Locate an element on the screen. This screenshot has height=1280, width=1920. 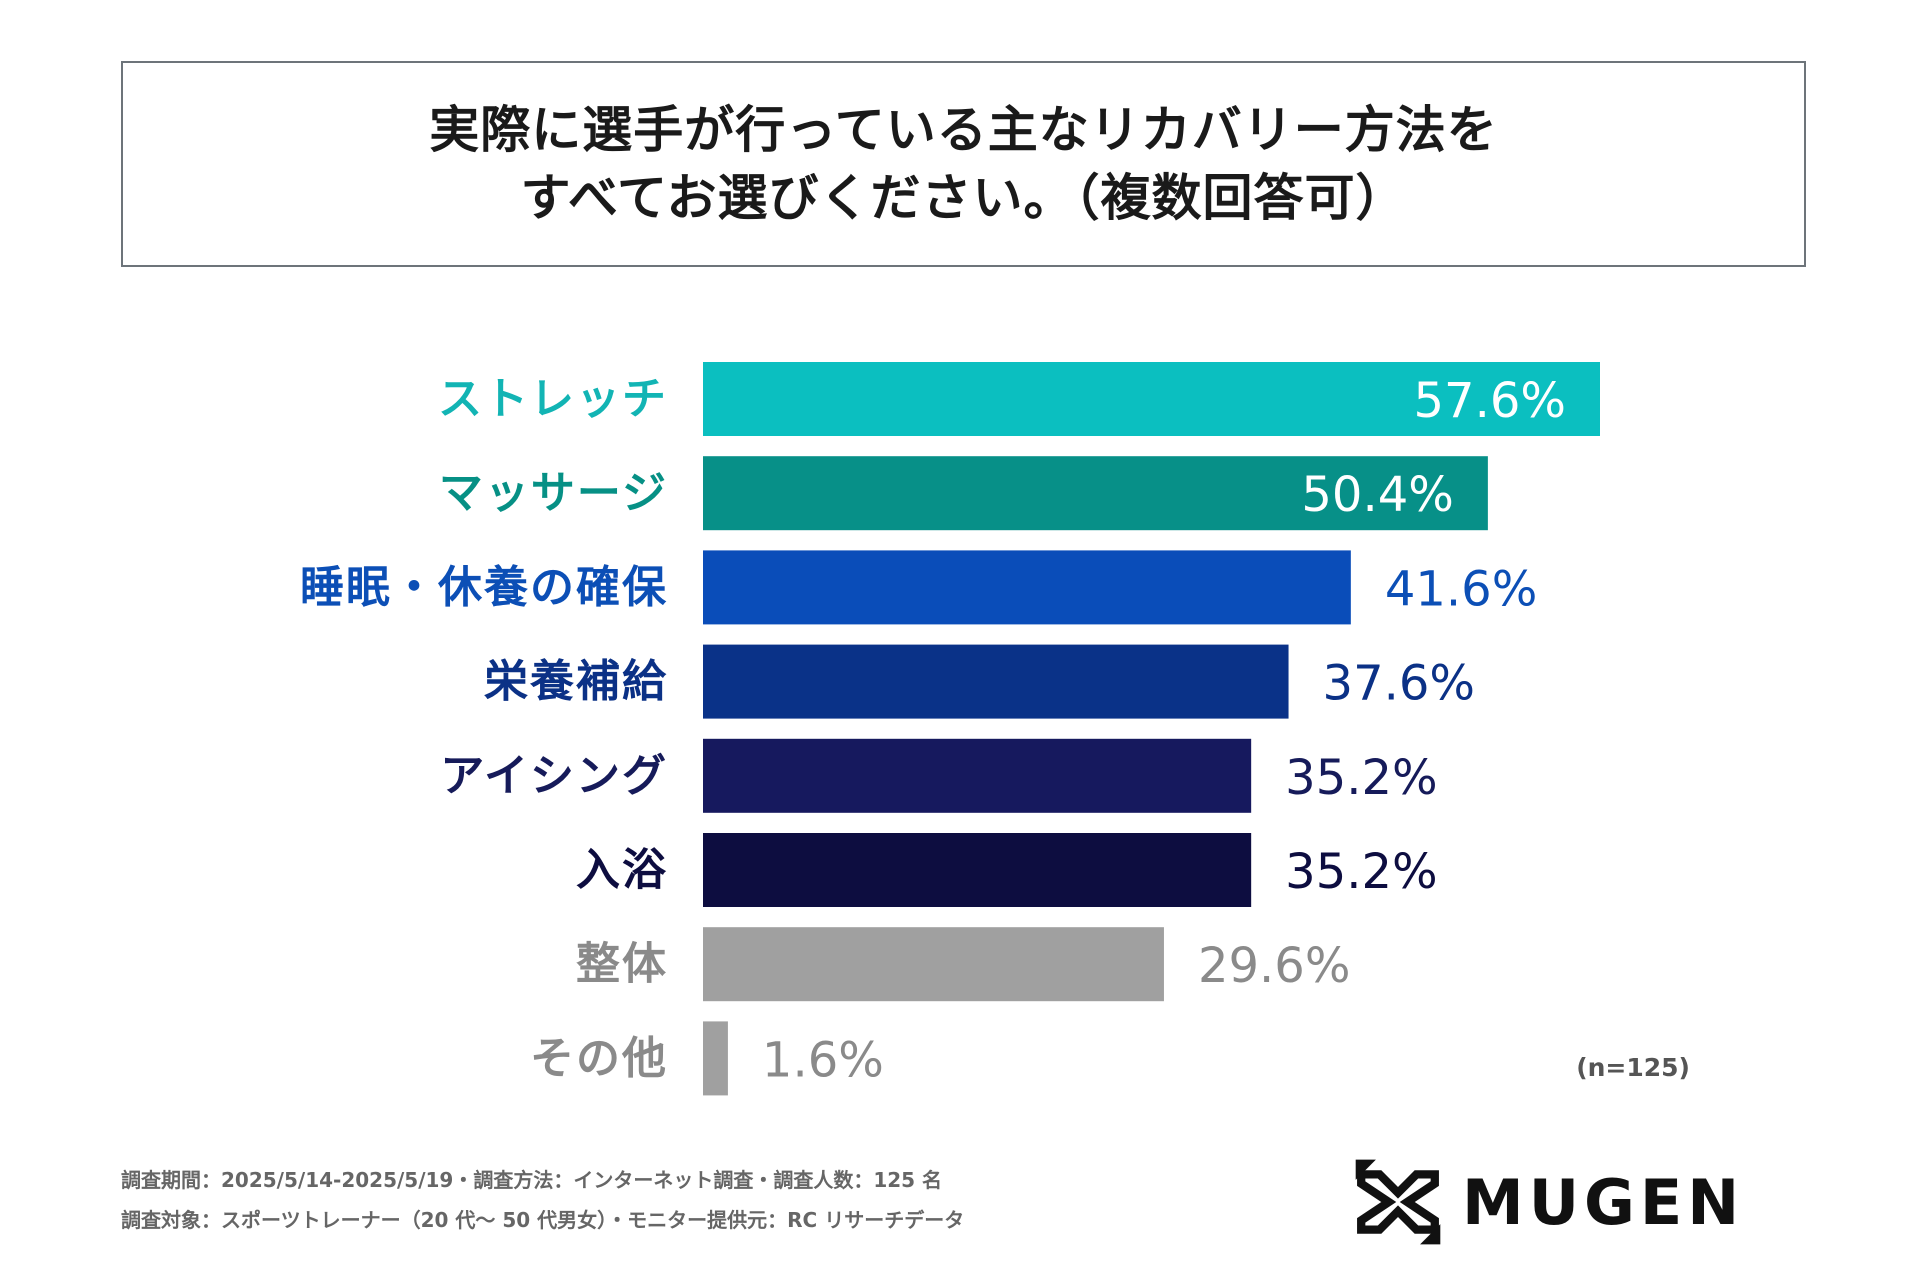
sample-size-note: (n=125) is located at coordinates (1633, 1067).